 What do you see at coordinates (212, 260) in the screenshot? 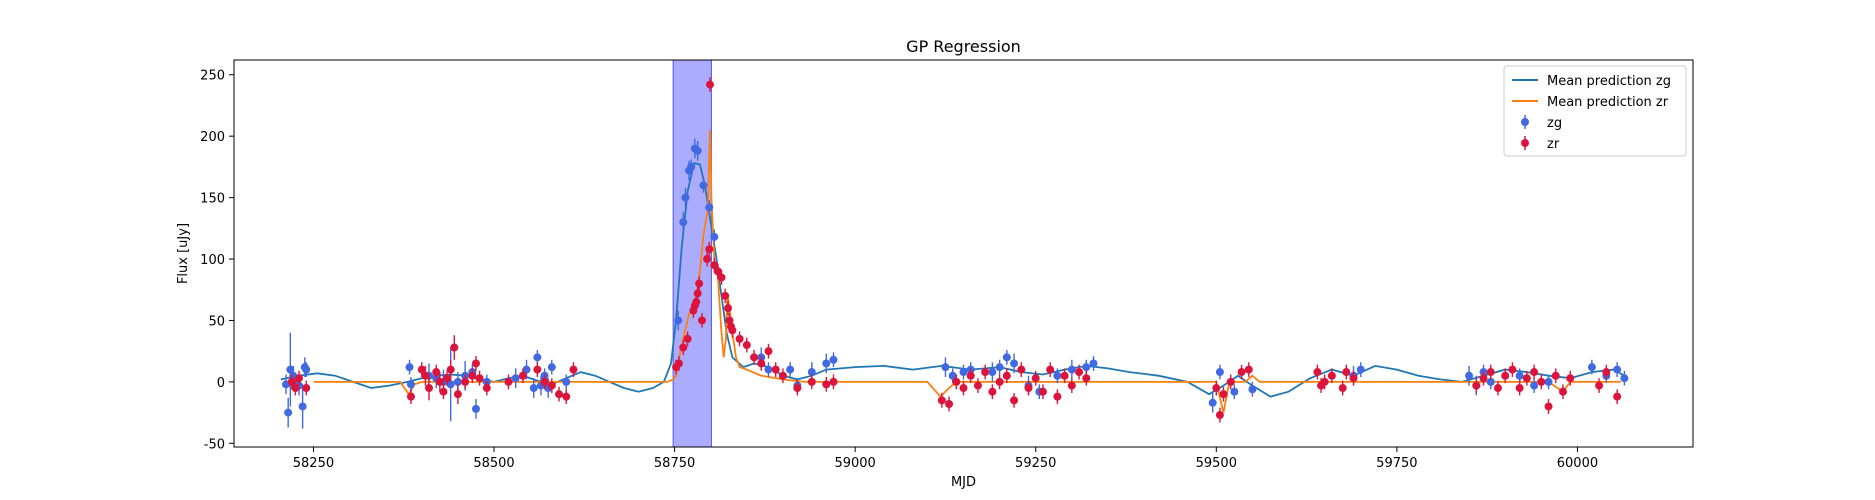
I see `y-tick-label: 100` at bounding box center [212, 260].